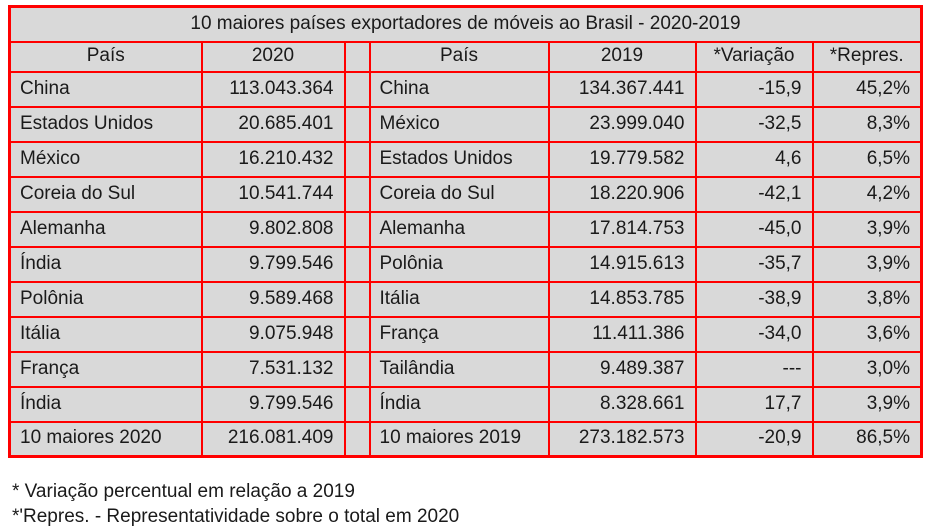 The height and width of the screenshot is (530, 928). What do you see at coordinates (459, 159) in the screenshot?
I see `cell-country-2019: Estados Unidos` at bounding box center [459, 159].